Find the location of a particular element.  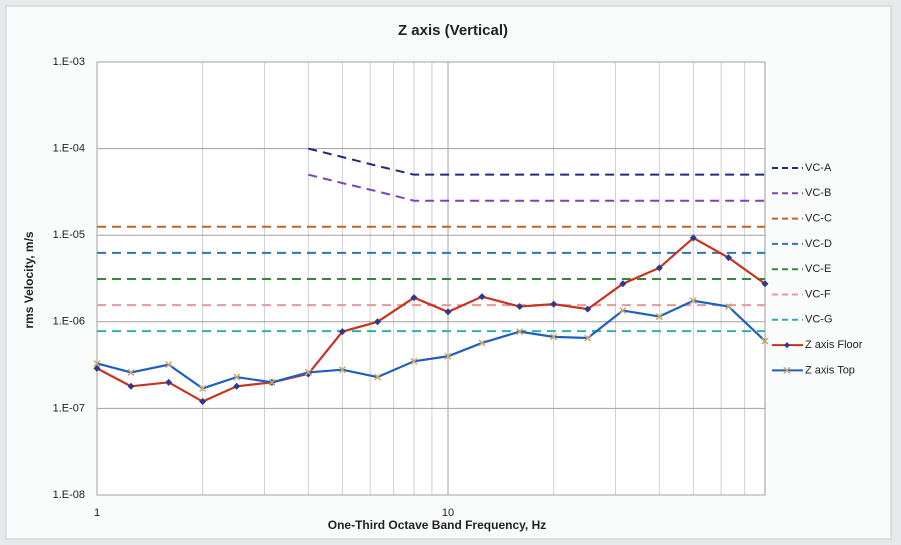

y-tick-label: 1.E-05 is located at coordinates (69, 235).